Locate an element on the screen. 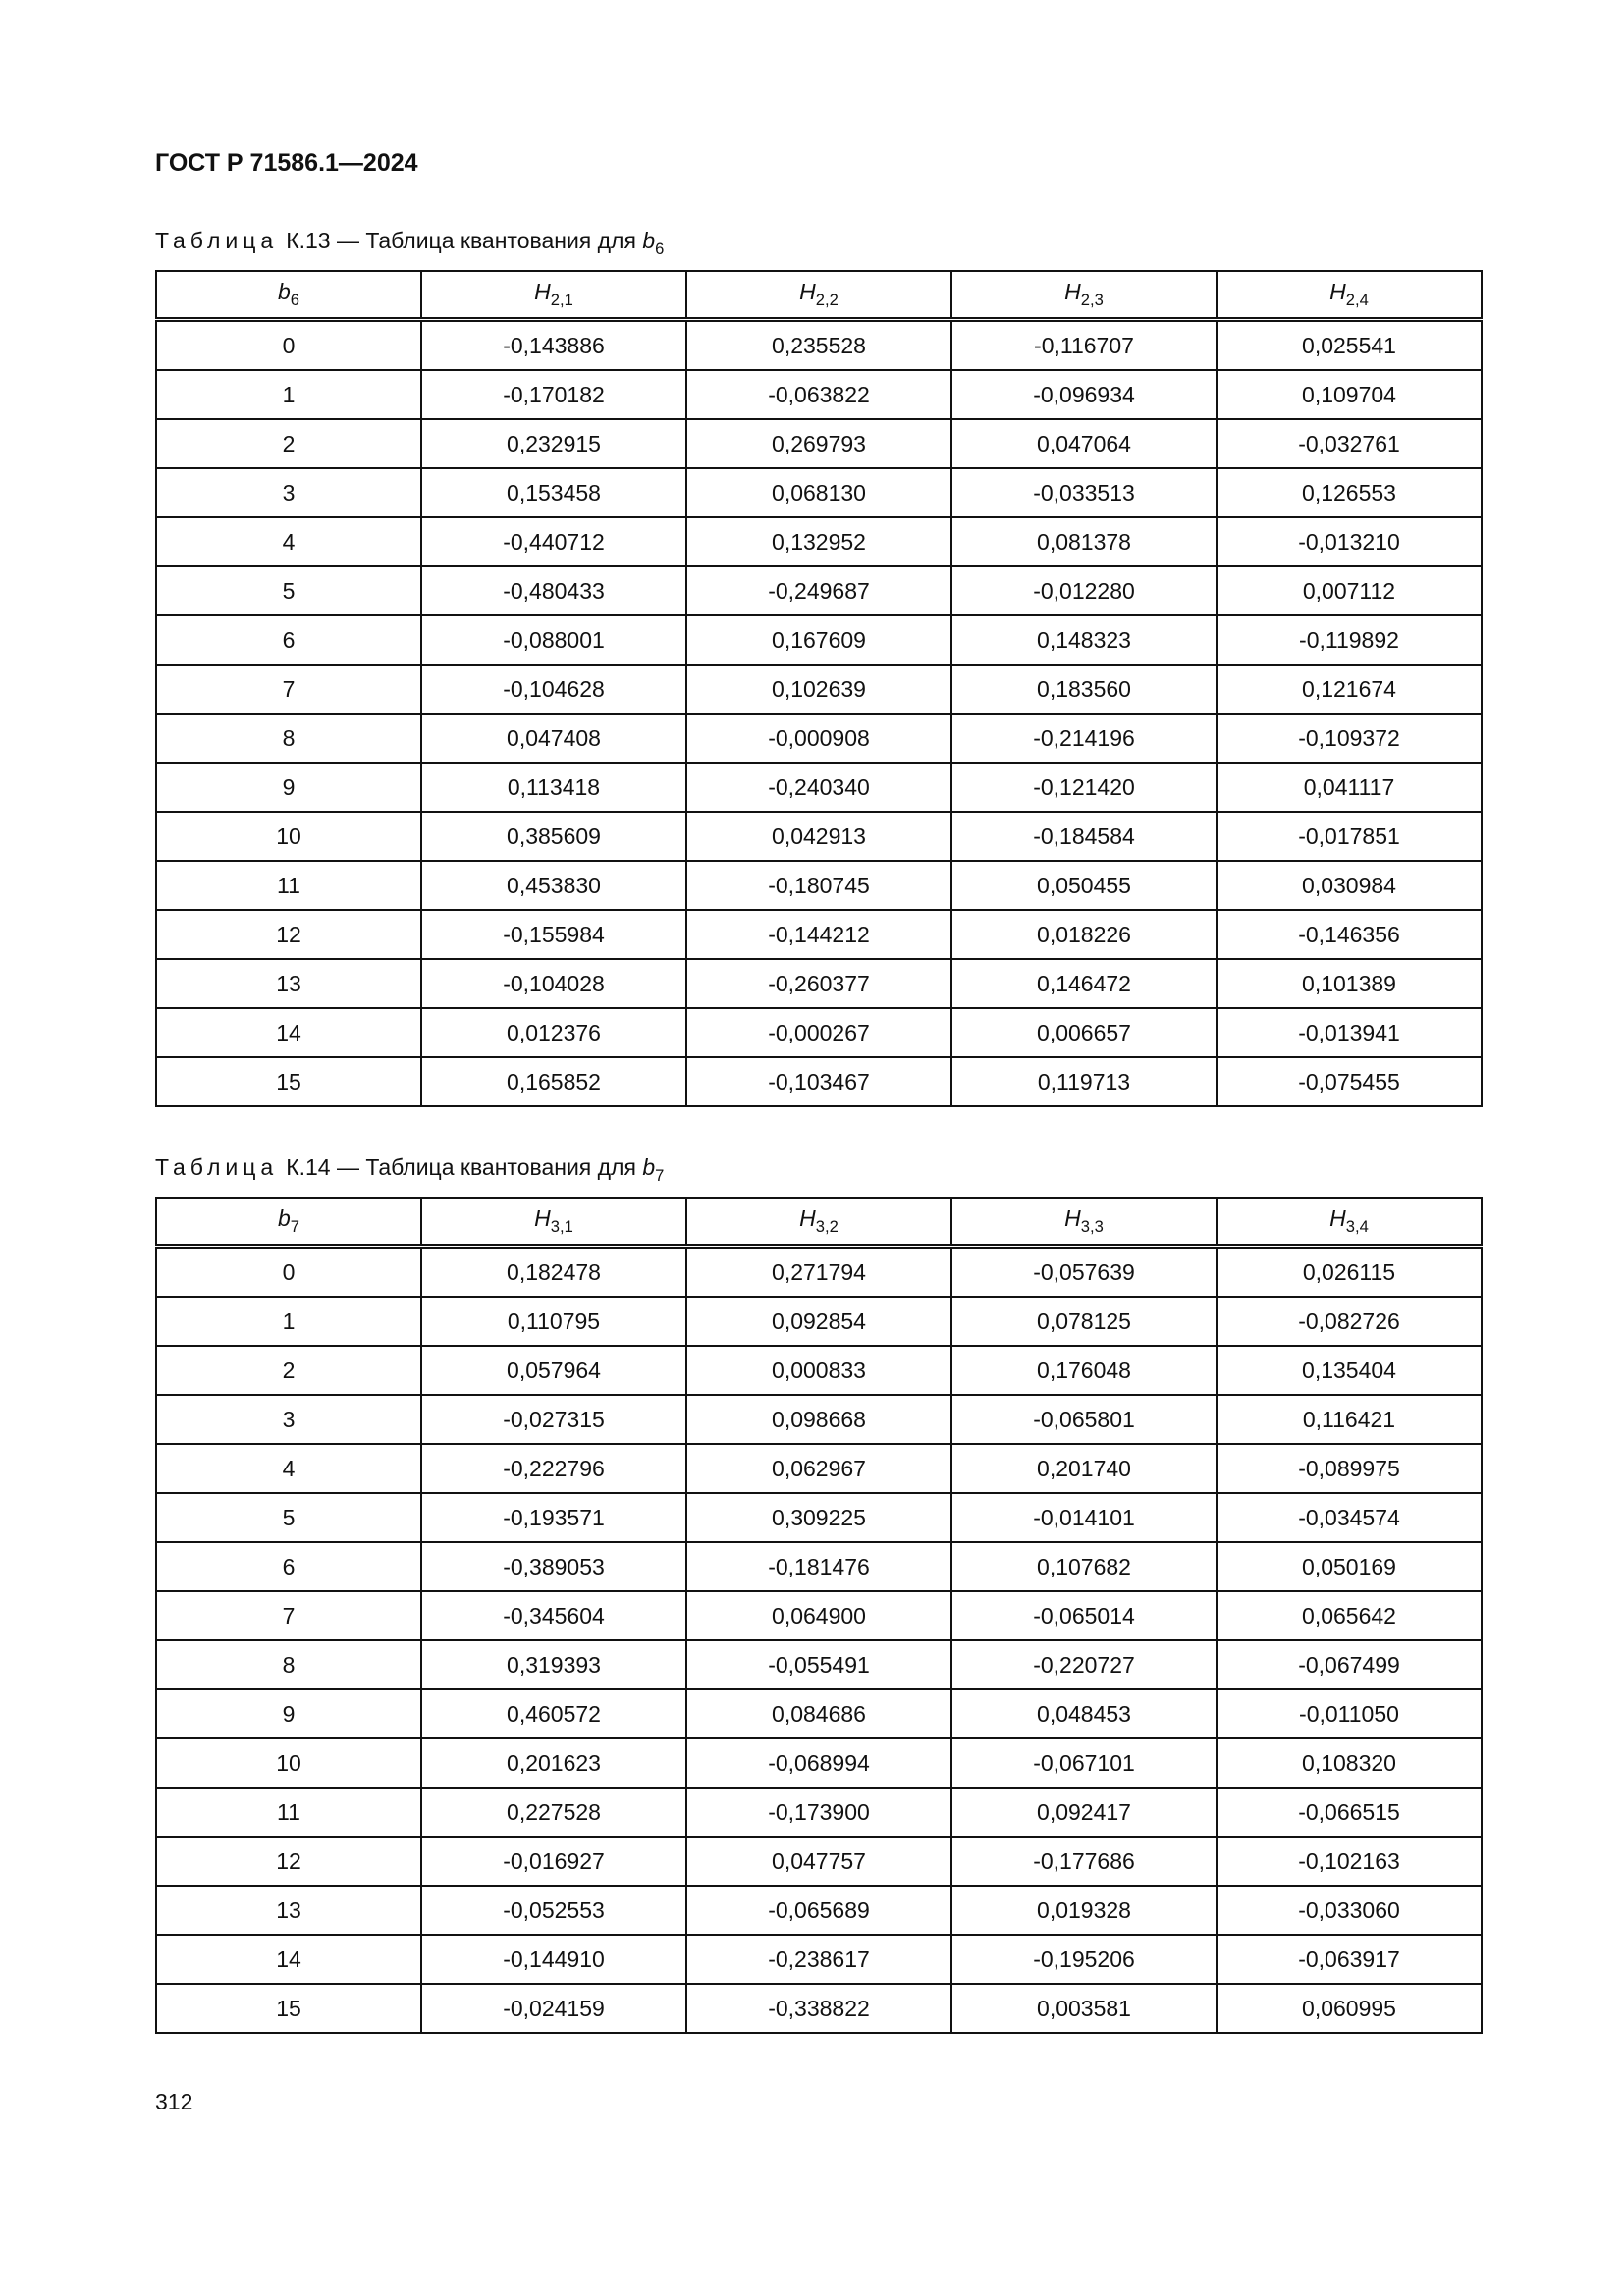  value-cell: -0,177686 is located at coordinates (1084, 1862).